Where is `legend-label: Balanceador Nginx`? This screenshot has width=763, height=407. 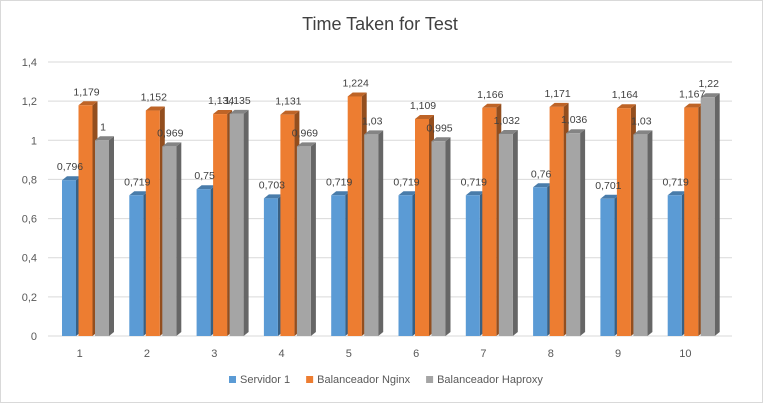
legend-label: Balanceador Nginx is located at coordinates (363, 380).